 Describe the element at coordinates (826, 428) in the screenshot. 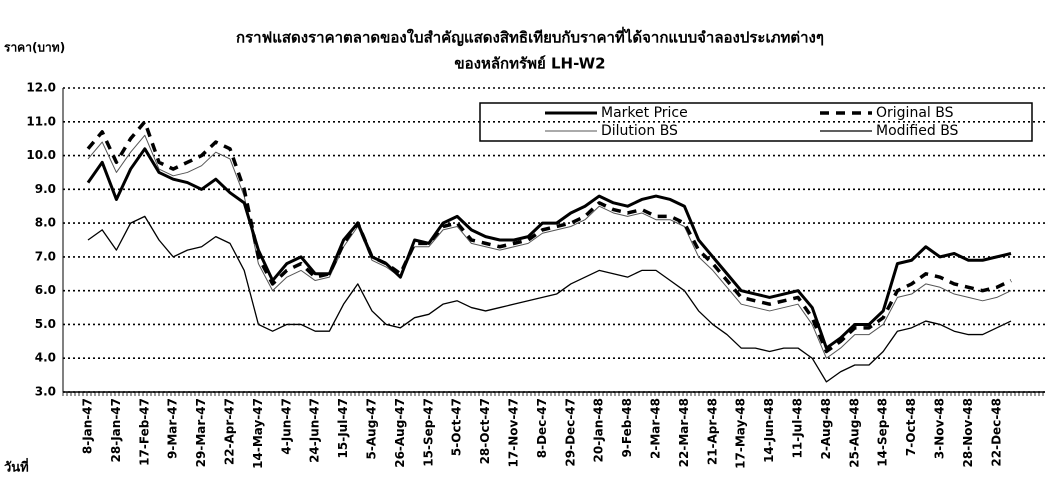

I see `x-tick-label: 2-Aug-48` at that location.